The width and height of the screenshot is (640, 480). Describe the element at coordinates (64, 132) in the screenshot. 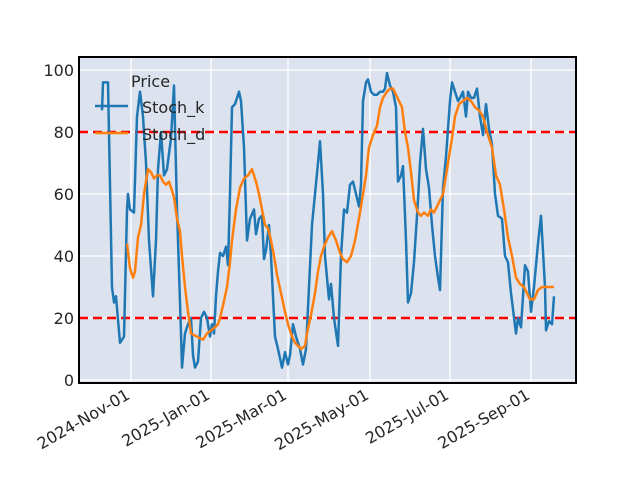

I see `y-tick-label: 80` at that location.